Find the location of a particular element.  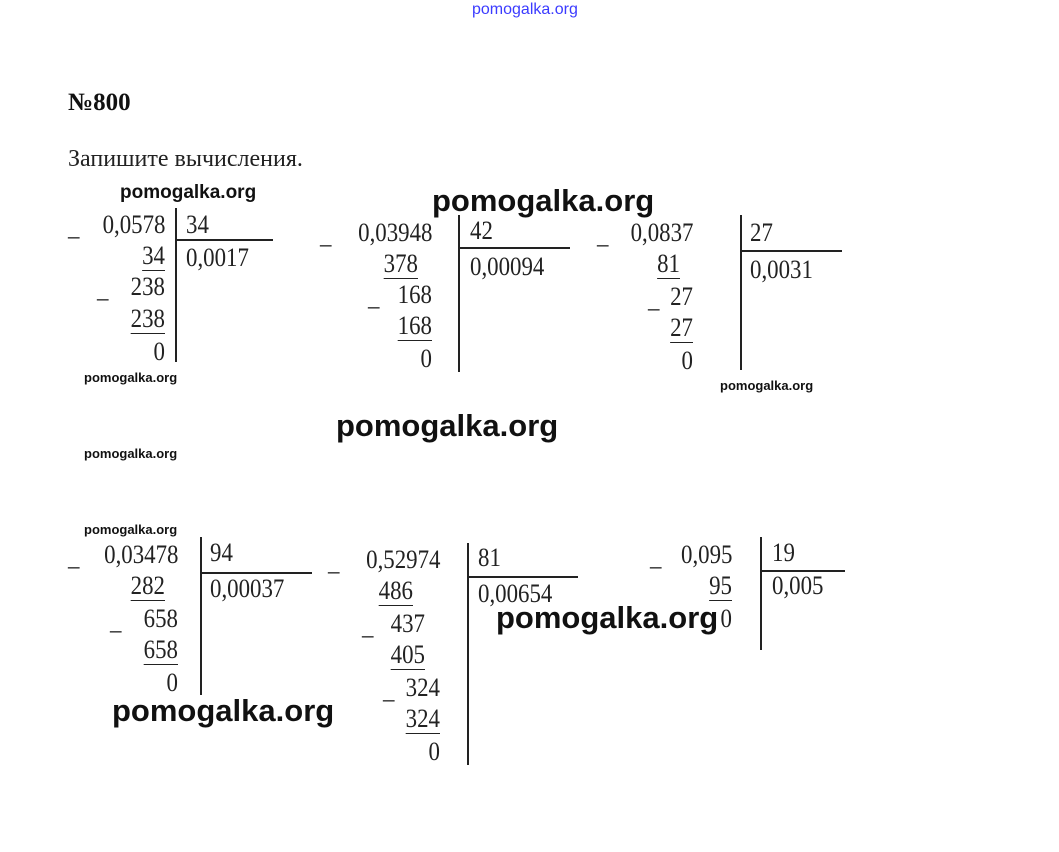

divisor: 42 is located at coordinates (481, 230).